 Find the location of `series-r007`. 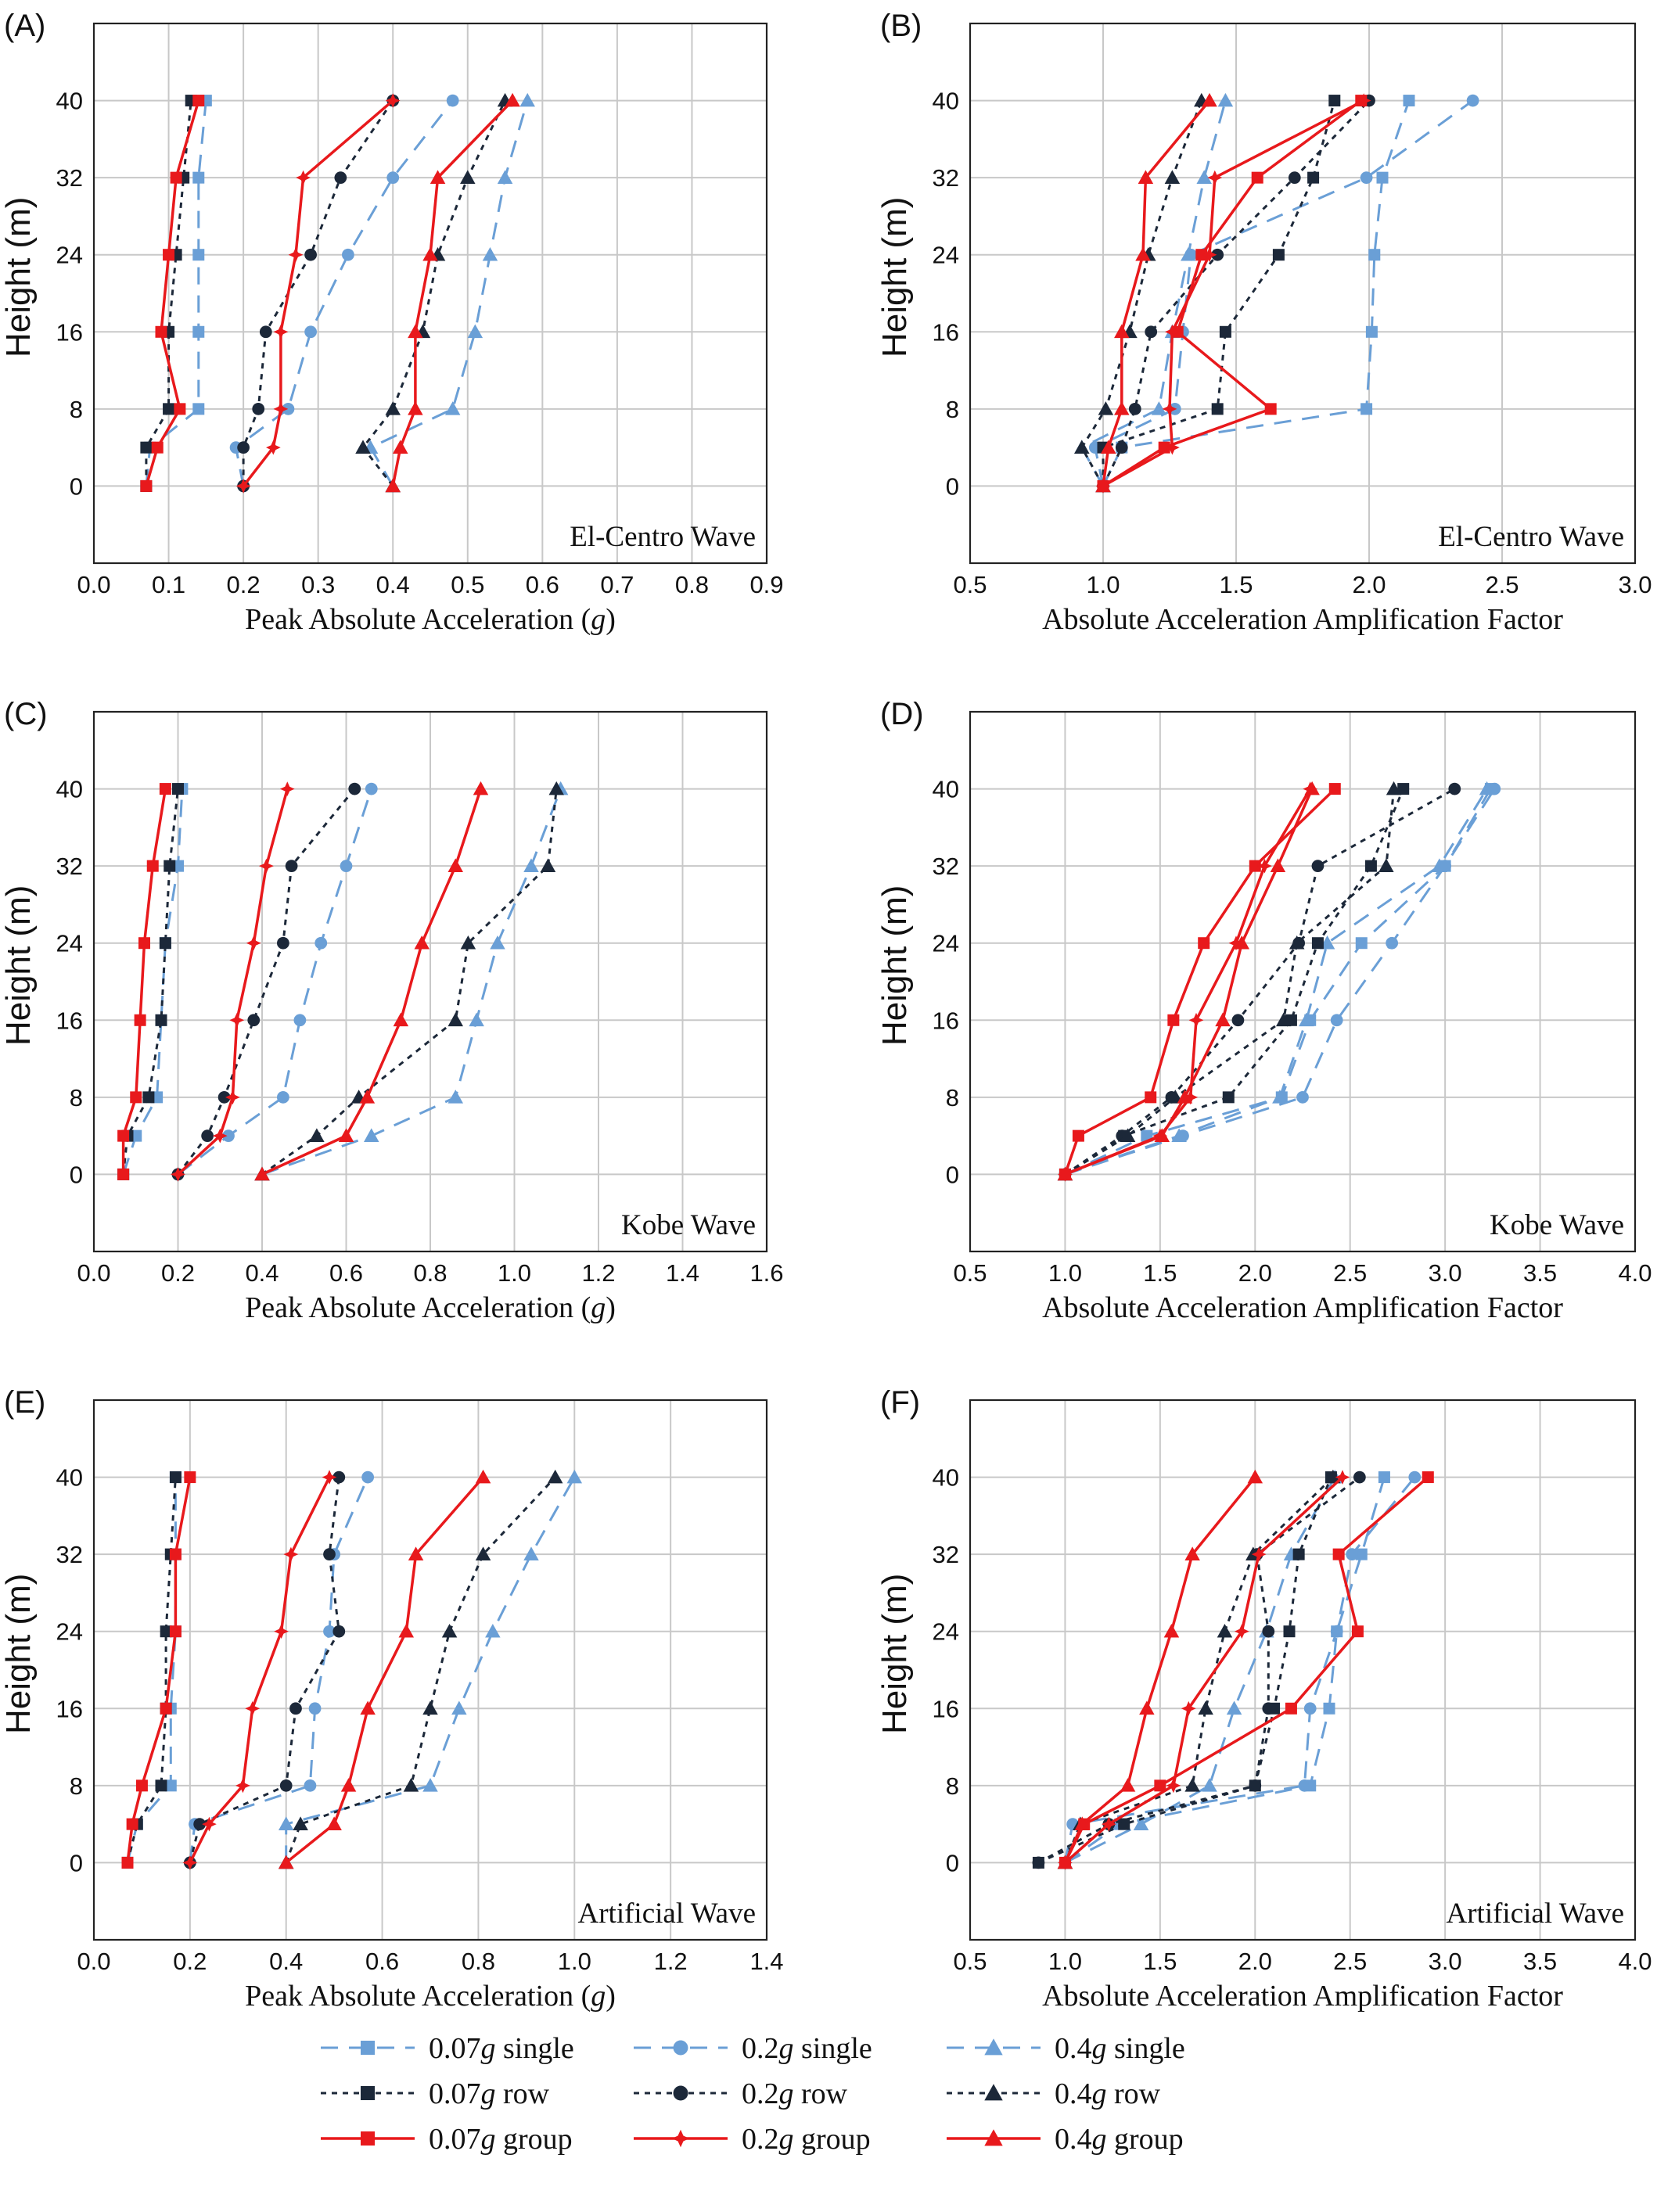

series-r007 is located at coordinates (1184, 1670).